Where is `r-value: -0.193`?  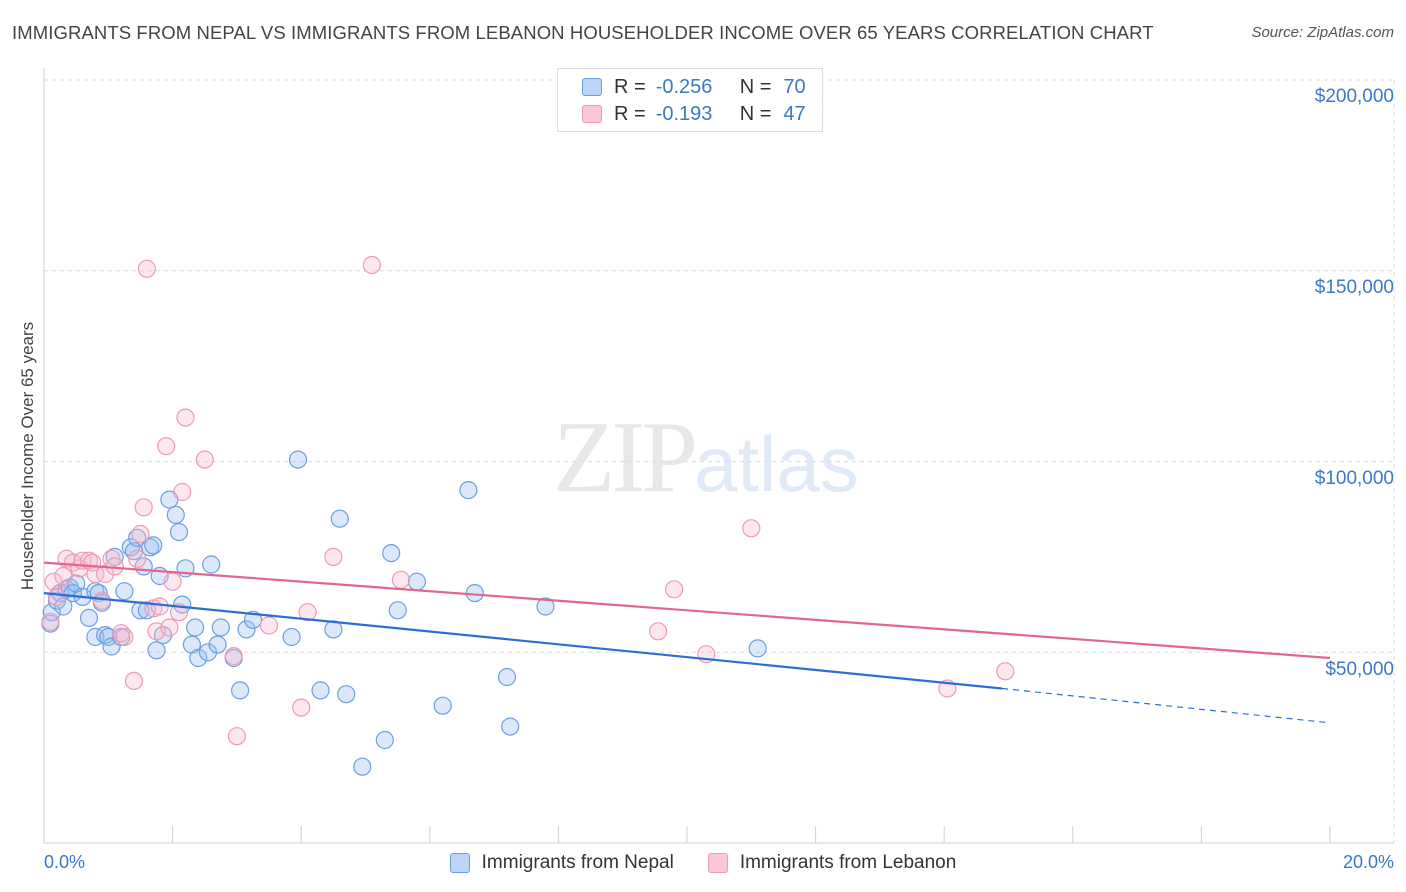
r-value: -0.193 is located at coordinates (684, 113).